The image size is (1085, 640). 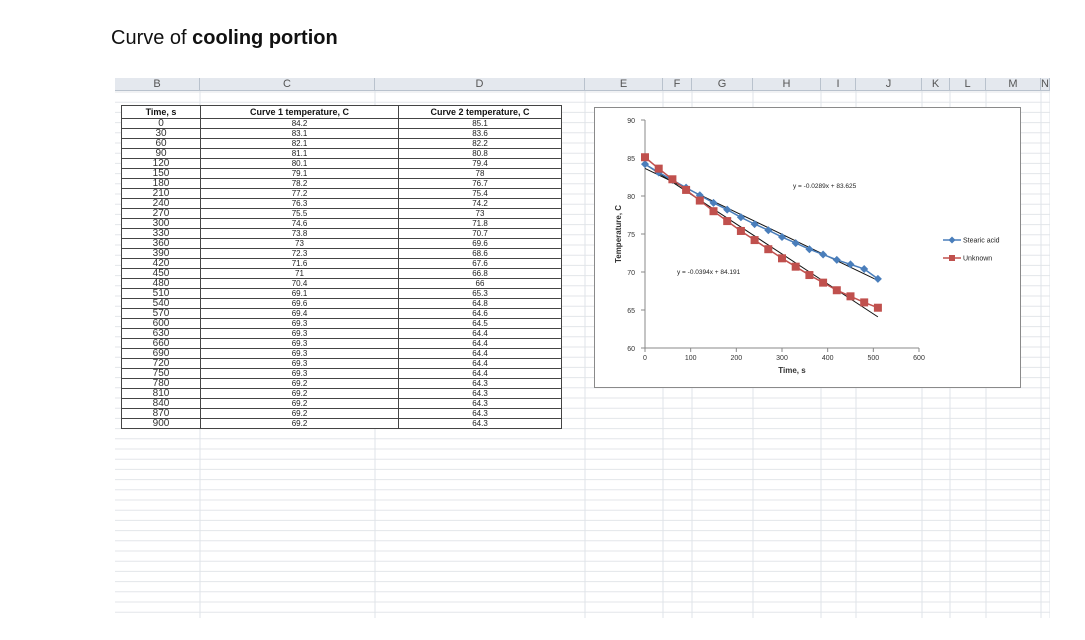 What do you see at coordinates (480, 243) in the screenshot?
I see `cell-curve2: 69.6` at bounding box center [480, 243].